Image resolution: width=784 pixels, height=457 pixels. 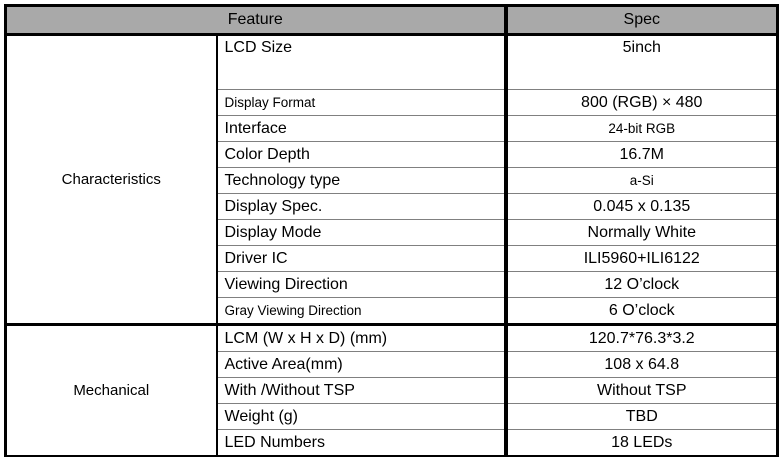 I want to click on table-row: Technology type a-Si, so click(x=392, y=180).